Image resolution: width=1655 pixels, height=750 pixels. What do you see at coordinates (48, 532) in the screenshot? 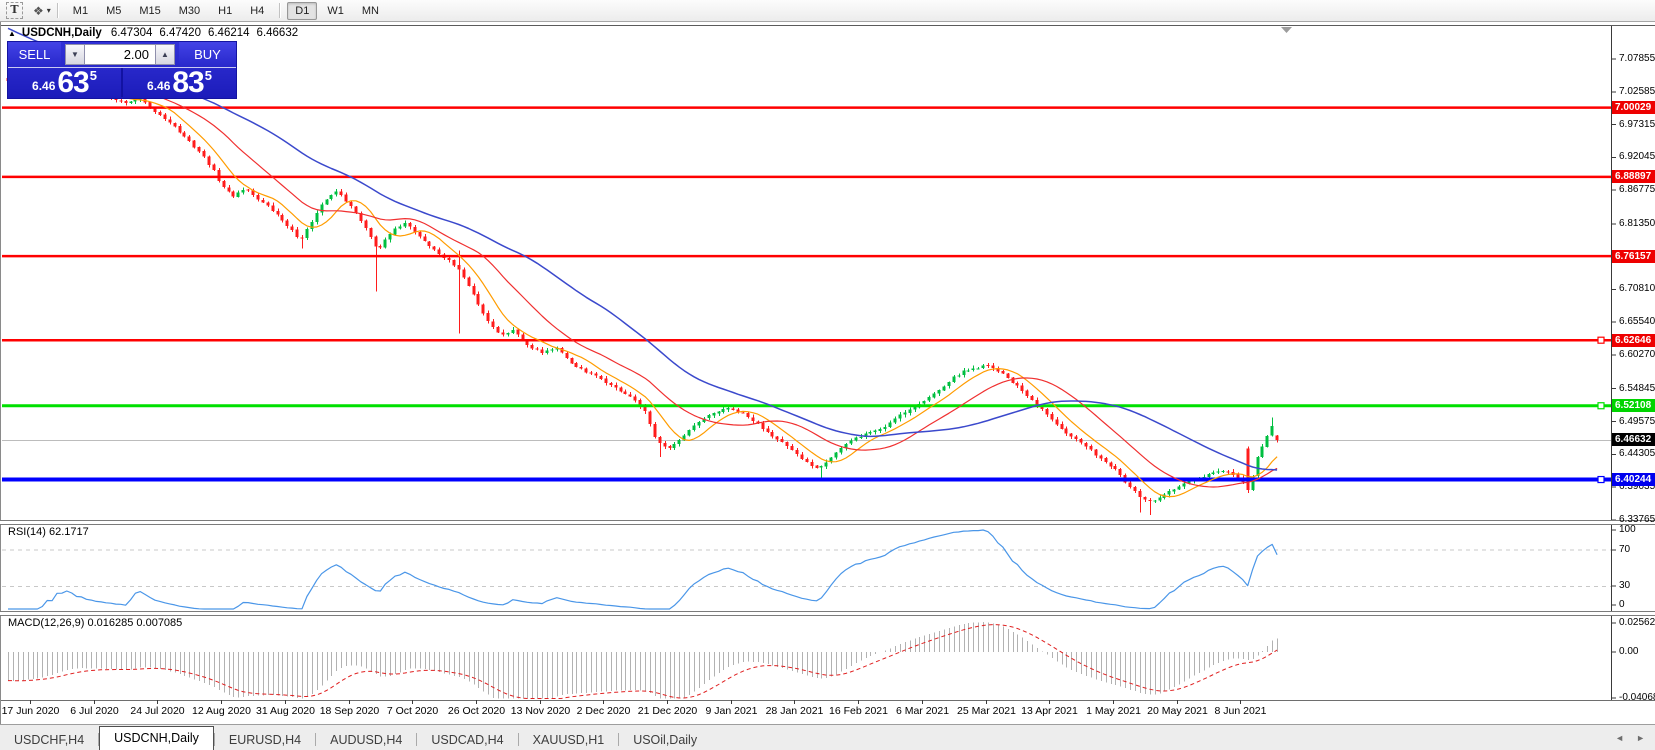
I see `rsi-label: RSI(14) 62.1717` at bounding box center [48, 532].